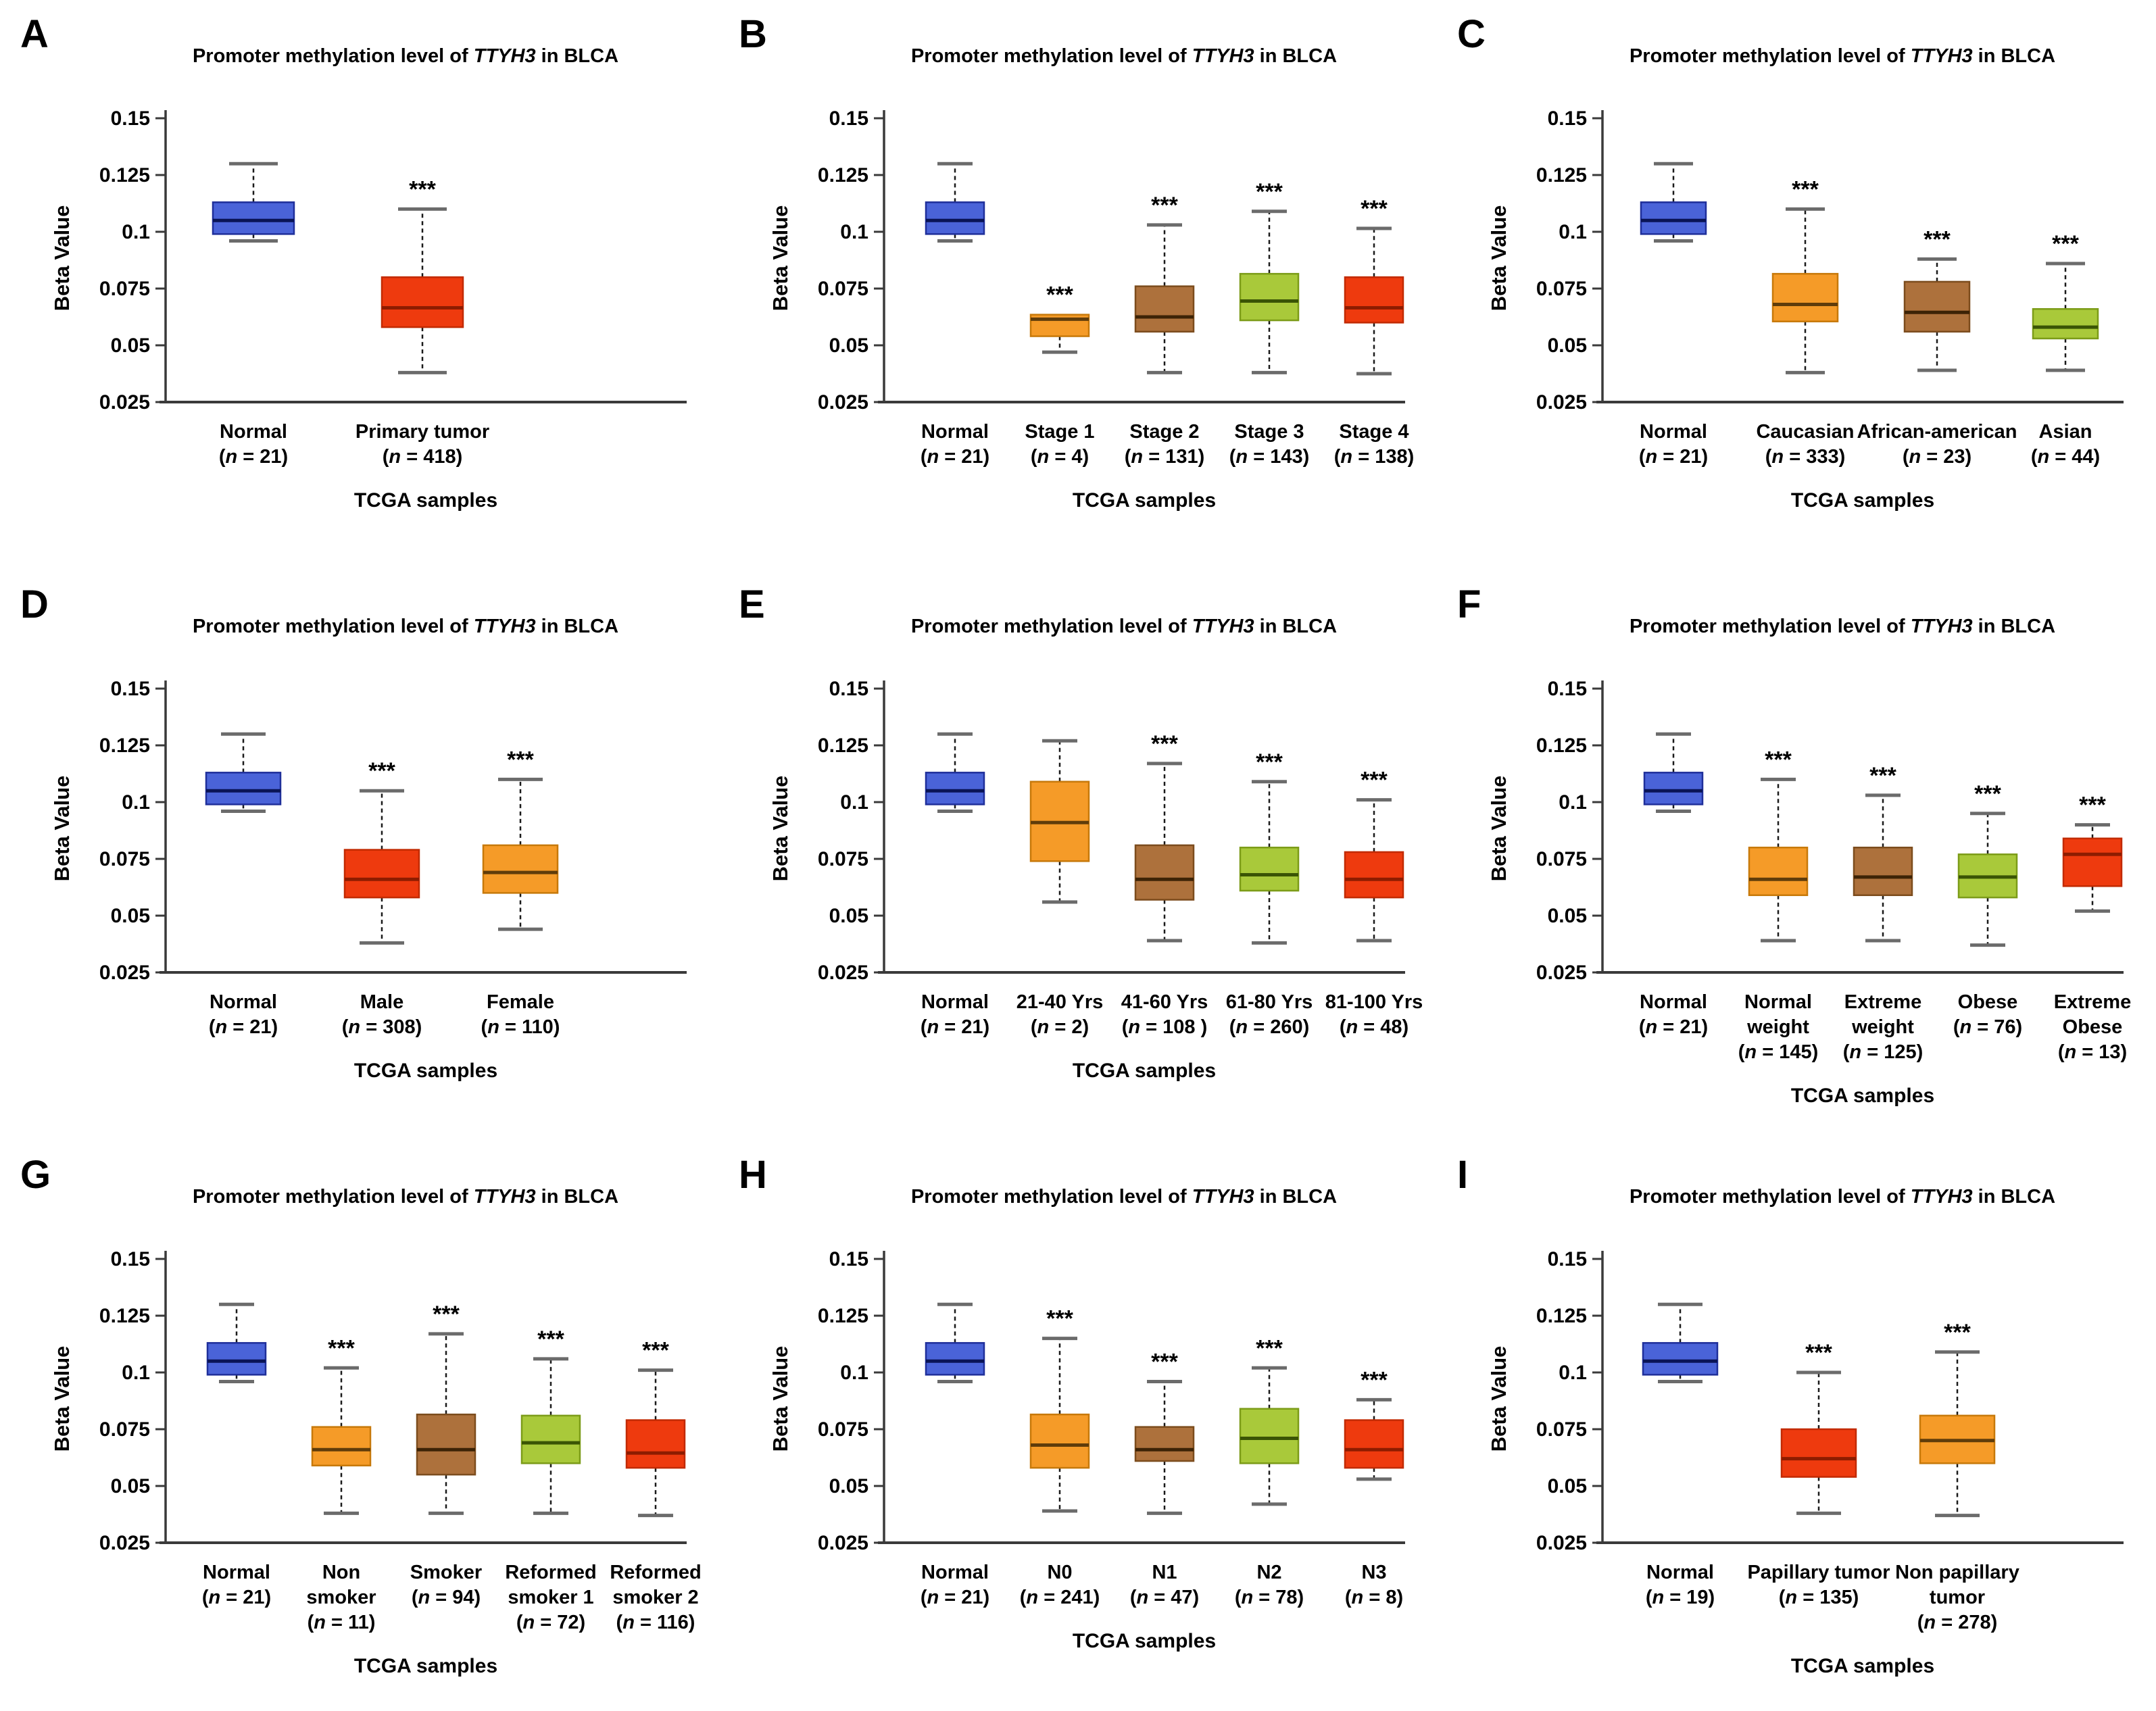  What do you see at coordinates (1164, 884) in the screenshot?
I see `box-group-41-60-yrs: *** 41-60 Yrs (n = 108 )` at bounding box center [1164, 884].